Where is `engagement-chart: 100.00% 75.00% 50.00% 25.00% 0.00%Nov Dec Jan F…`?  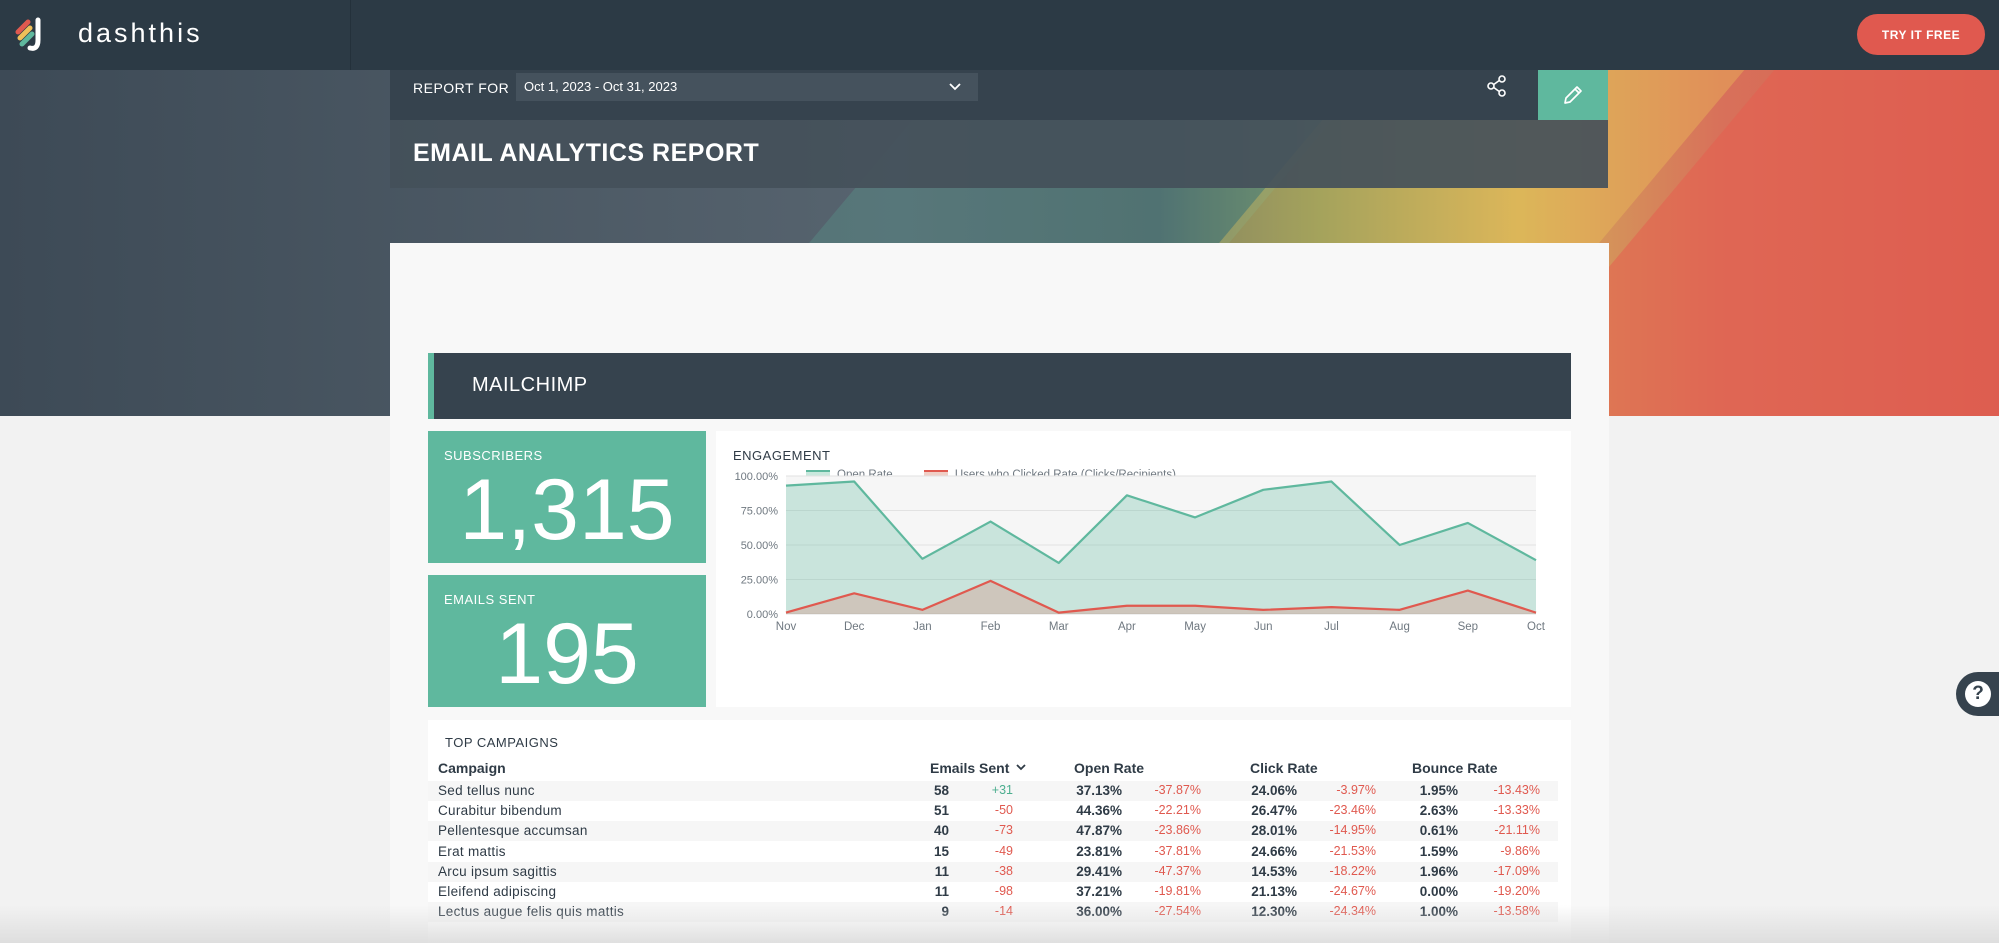 engagement-chart: 100.00% 75.00% 50.00% 25.00% 0.00%Nov Dec Jan F… is located at coordinates (1140, 552).